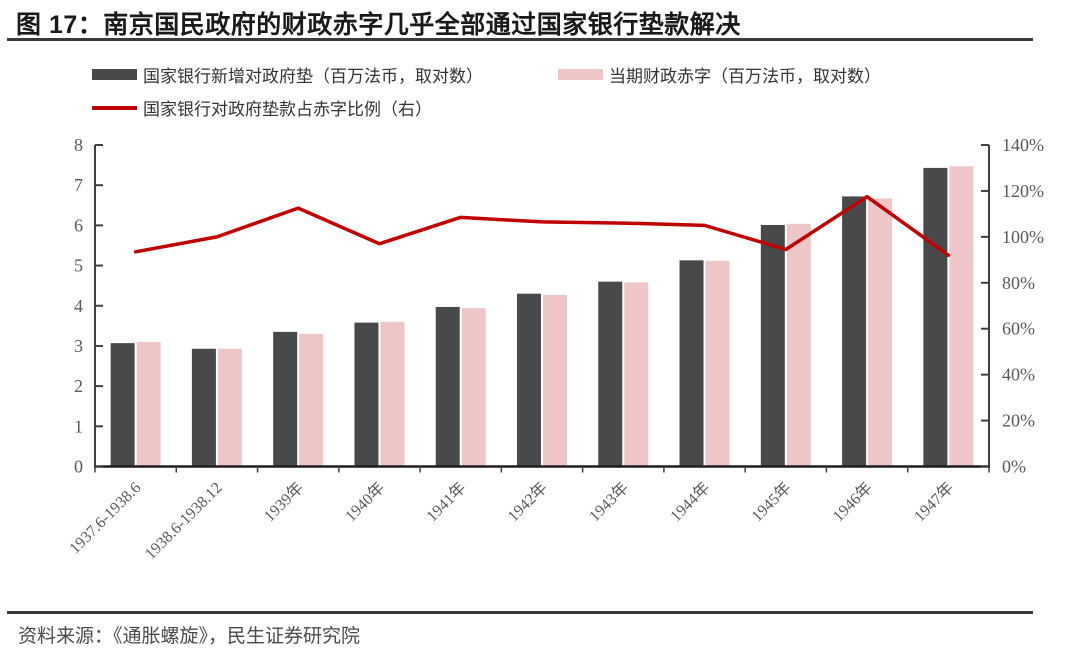 The width and height of the screenshot is (1080, 652). What do you see at coordinates (1023, 145) in the screenshot?
I see `right-axis-tick-label: 140%` at bounding box center [1023, 145].